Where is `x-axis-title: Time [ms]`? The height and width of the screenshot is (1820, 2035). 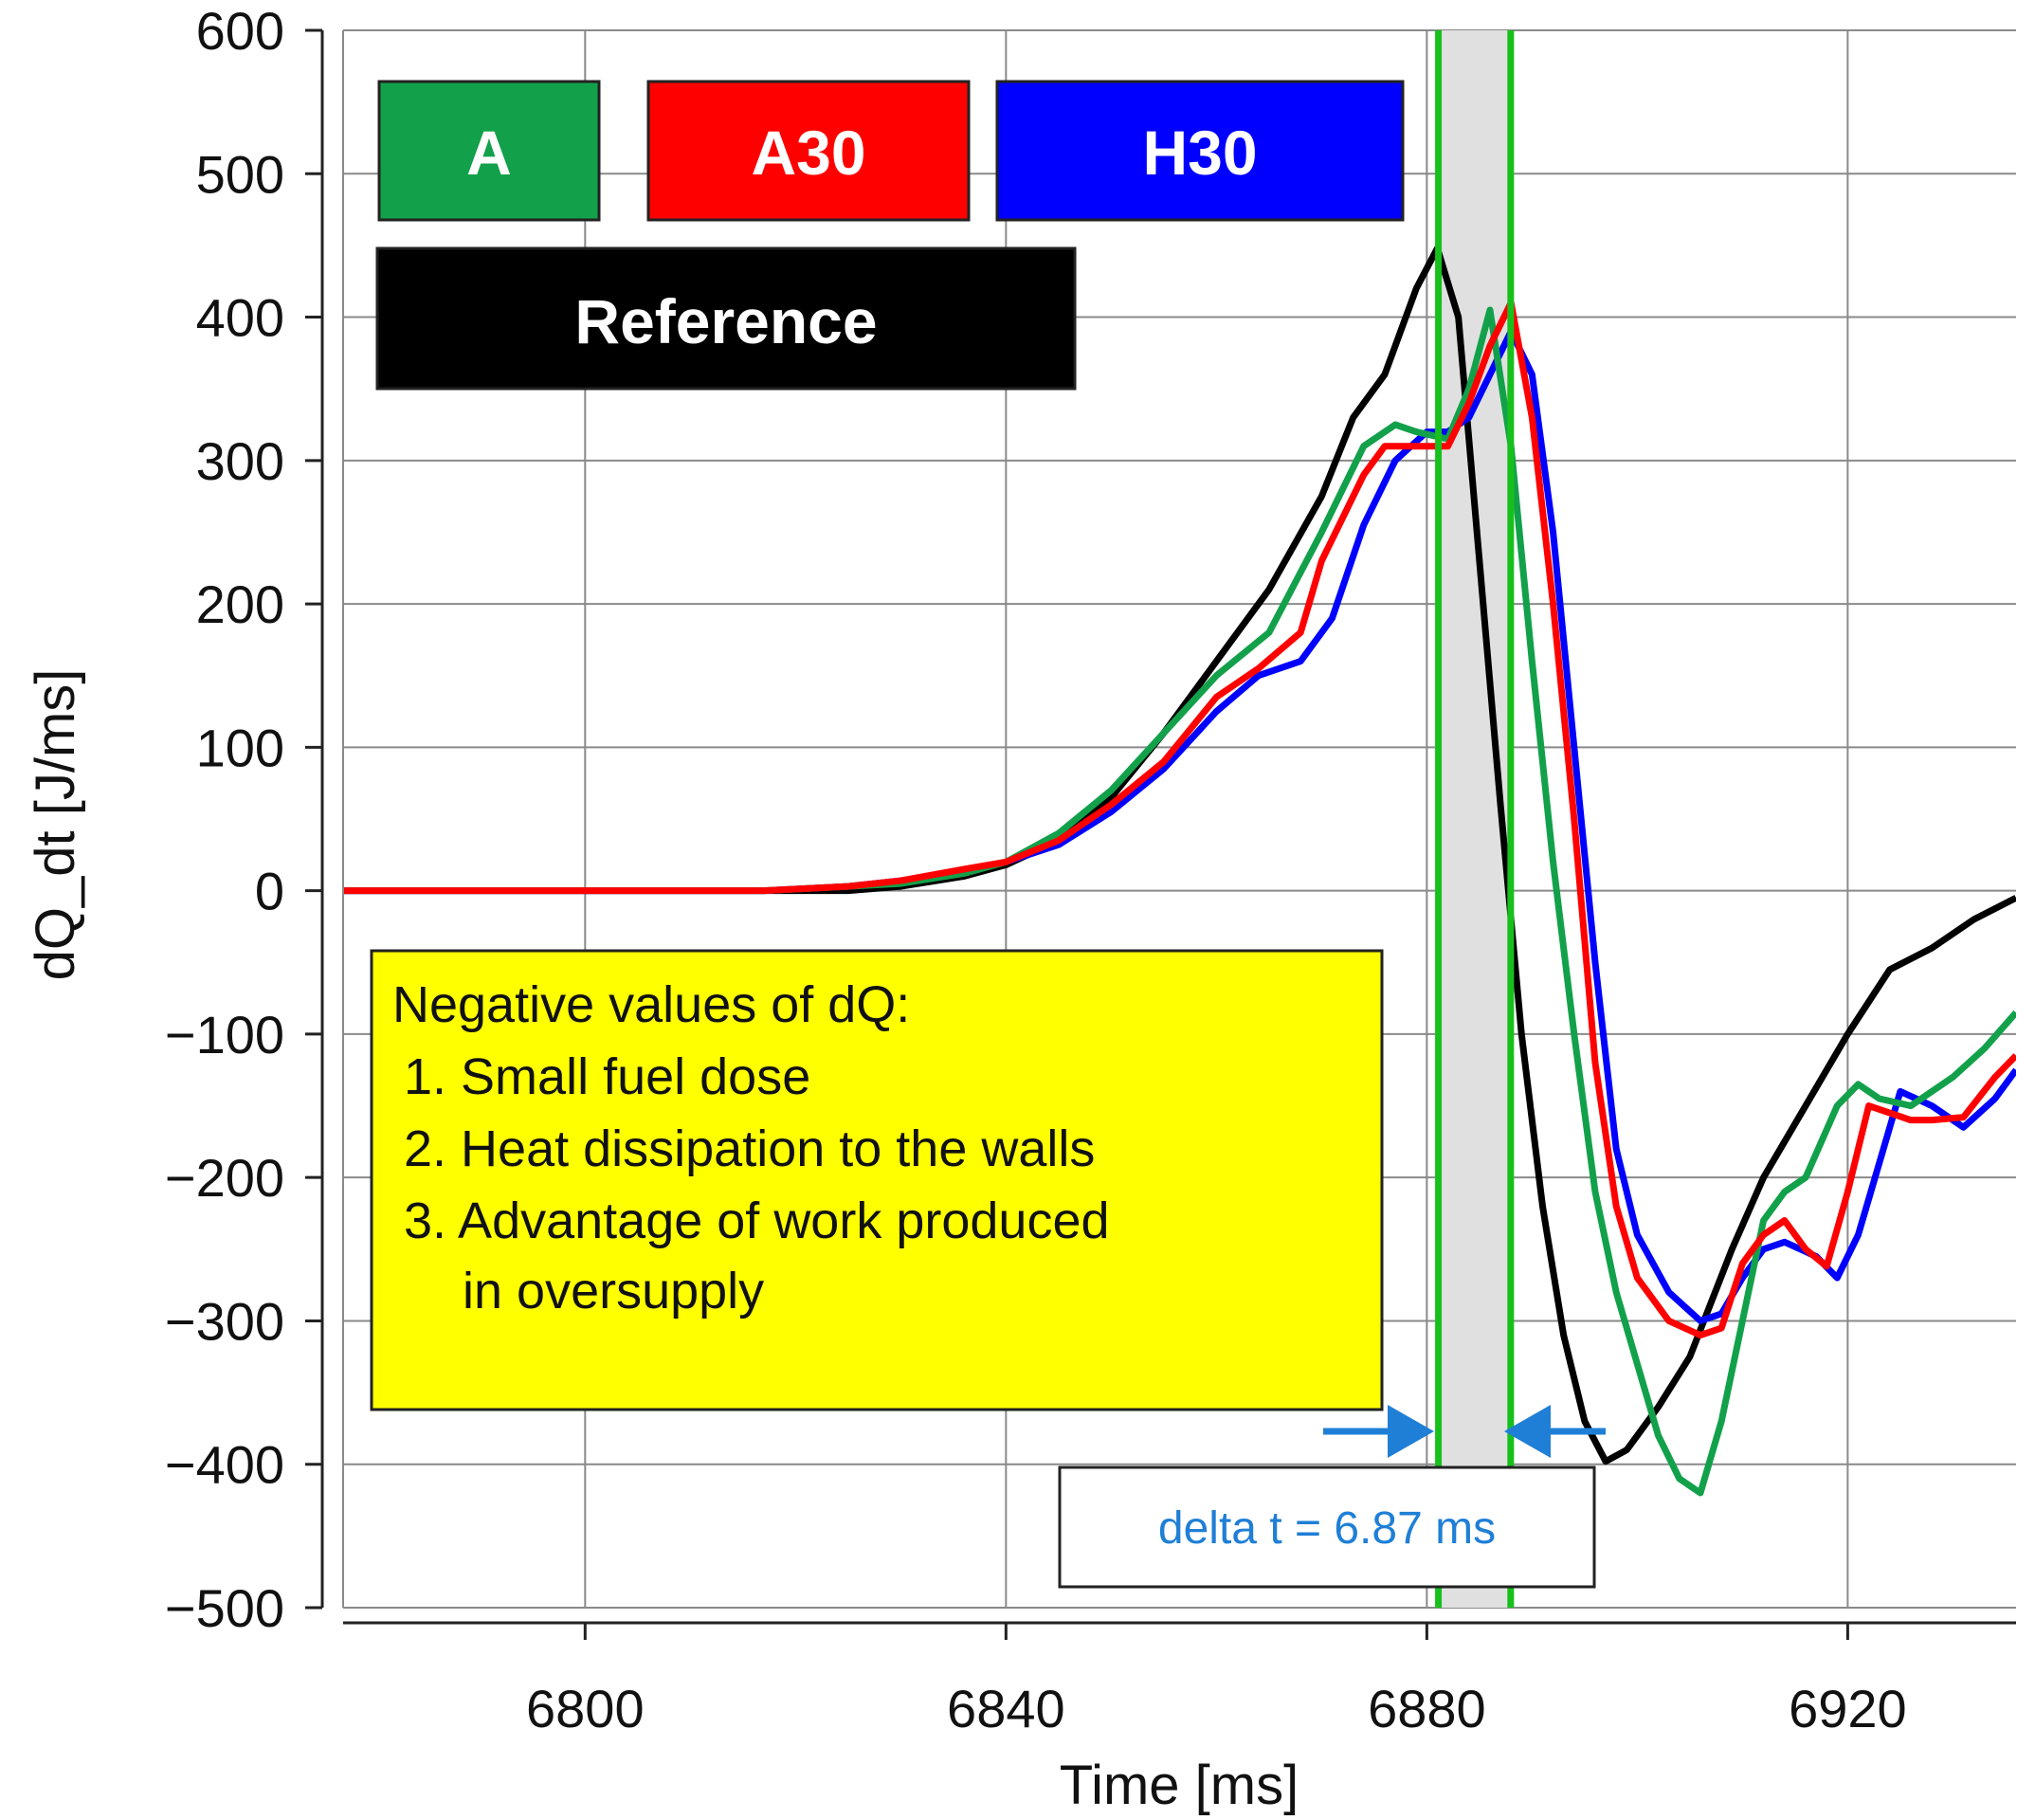 x-axis-title: Time [ms] is located at coordinates (1179, 1785).